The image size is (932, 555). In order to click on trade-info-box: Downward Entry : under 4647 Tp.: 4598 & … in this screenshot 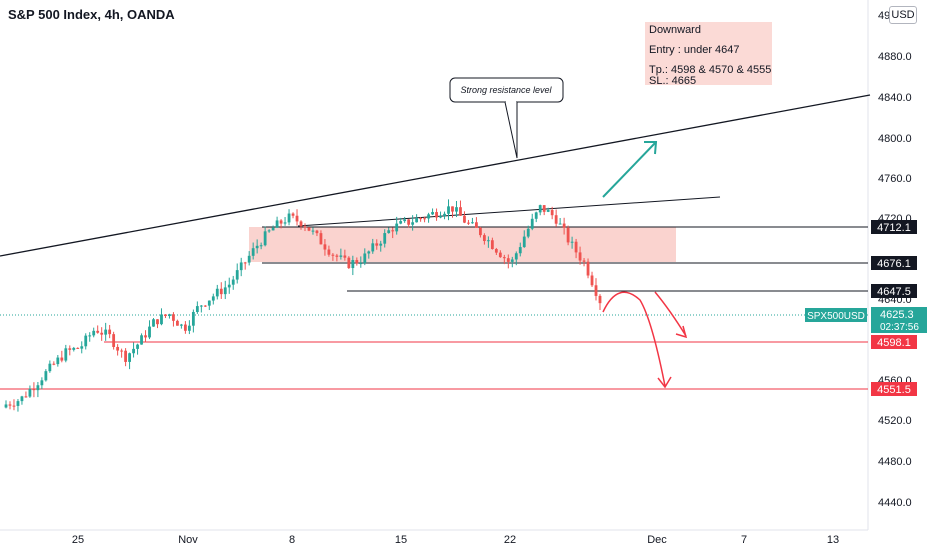, I will do `click(708, 54)`.